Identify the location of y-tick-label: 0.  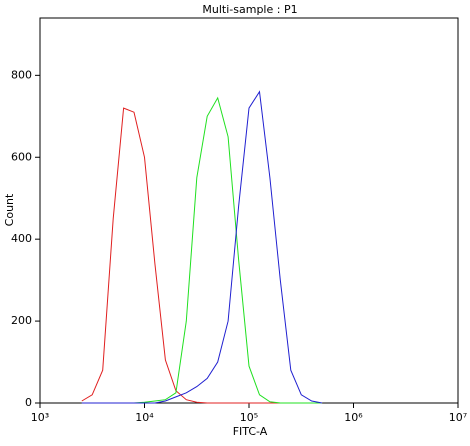
(28, 402).